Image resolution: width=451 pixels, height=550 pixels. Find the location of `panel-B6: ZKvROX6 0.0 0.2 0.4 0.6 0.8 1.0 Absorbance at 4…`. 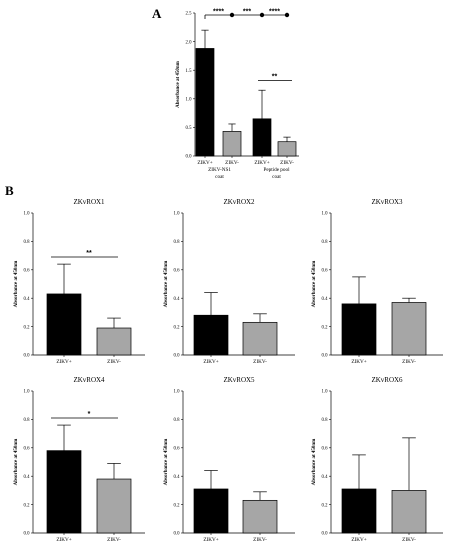

panel-B6: ZKvROX6 0.0 0.2 0.4 0.6 0.8 1.0 Absorbance at 4… is located at coordinates (377, 459).